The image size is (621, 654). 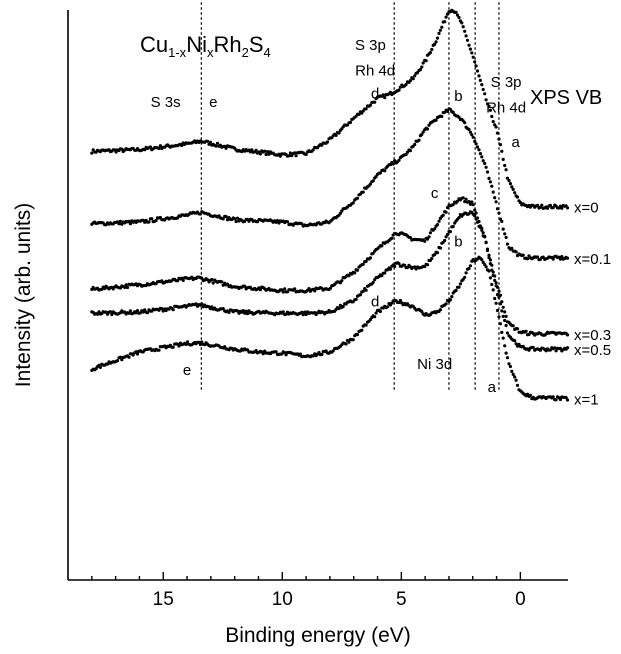 What do you see at coordinates (375, 301) in the screenshot?
I see `annotation-label: d` at bounding box center [375, 301].